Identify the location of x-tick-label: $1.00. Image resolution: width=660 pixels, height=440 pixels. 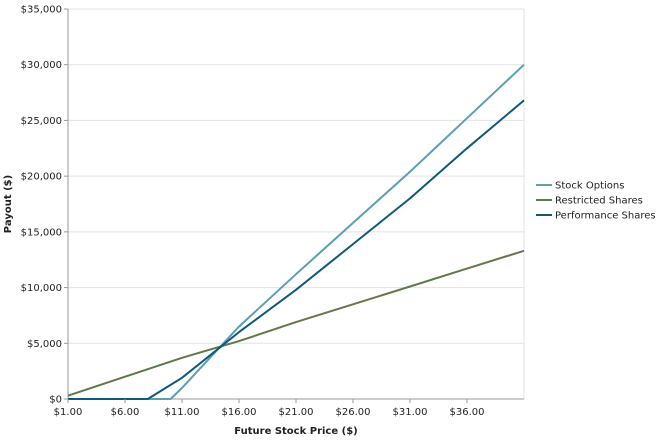
(68, 412).